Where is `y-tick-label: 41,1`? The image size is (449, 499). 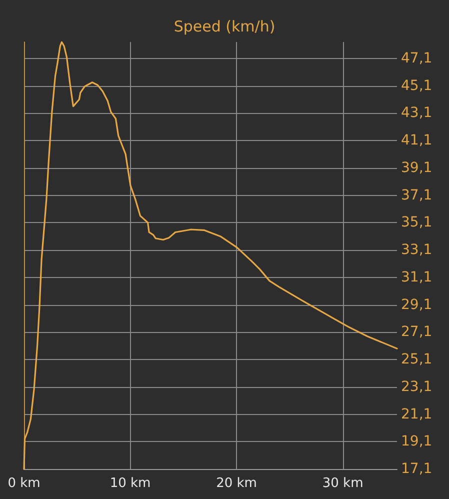 y-tick-label: 41,1 is located at coordinates (416, 140).